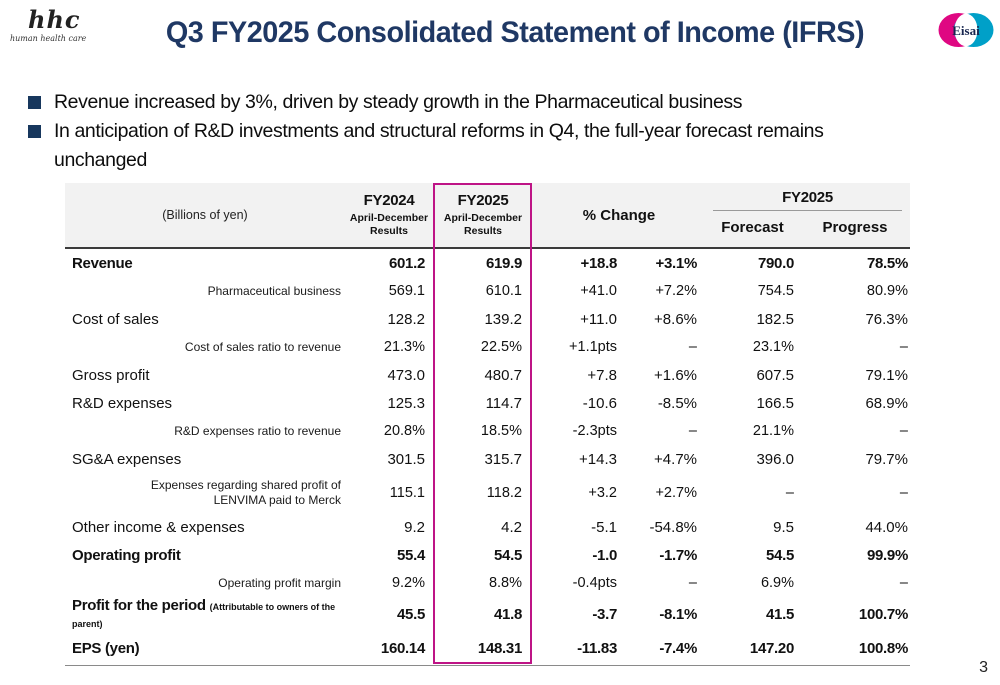 Image resolution: width=1000 pixels, height=685 pixels. Describe the element at coordinates (599, 403) in the screenshot. I see `cell-change-amount: -10.6` at that location.